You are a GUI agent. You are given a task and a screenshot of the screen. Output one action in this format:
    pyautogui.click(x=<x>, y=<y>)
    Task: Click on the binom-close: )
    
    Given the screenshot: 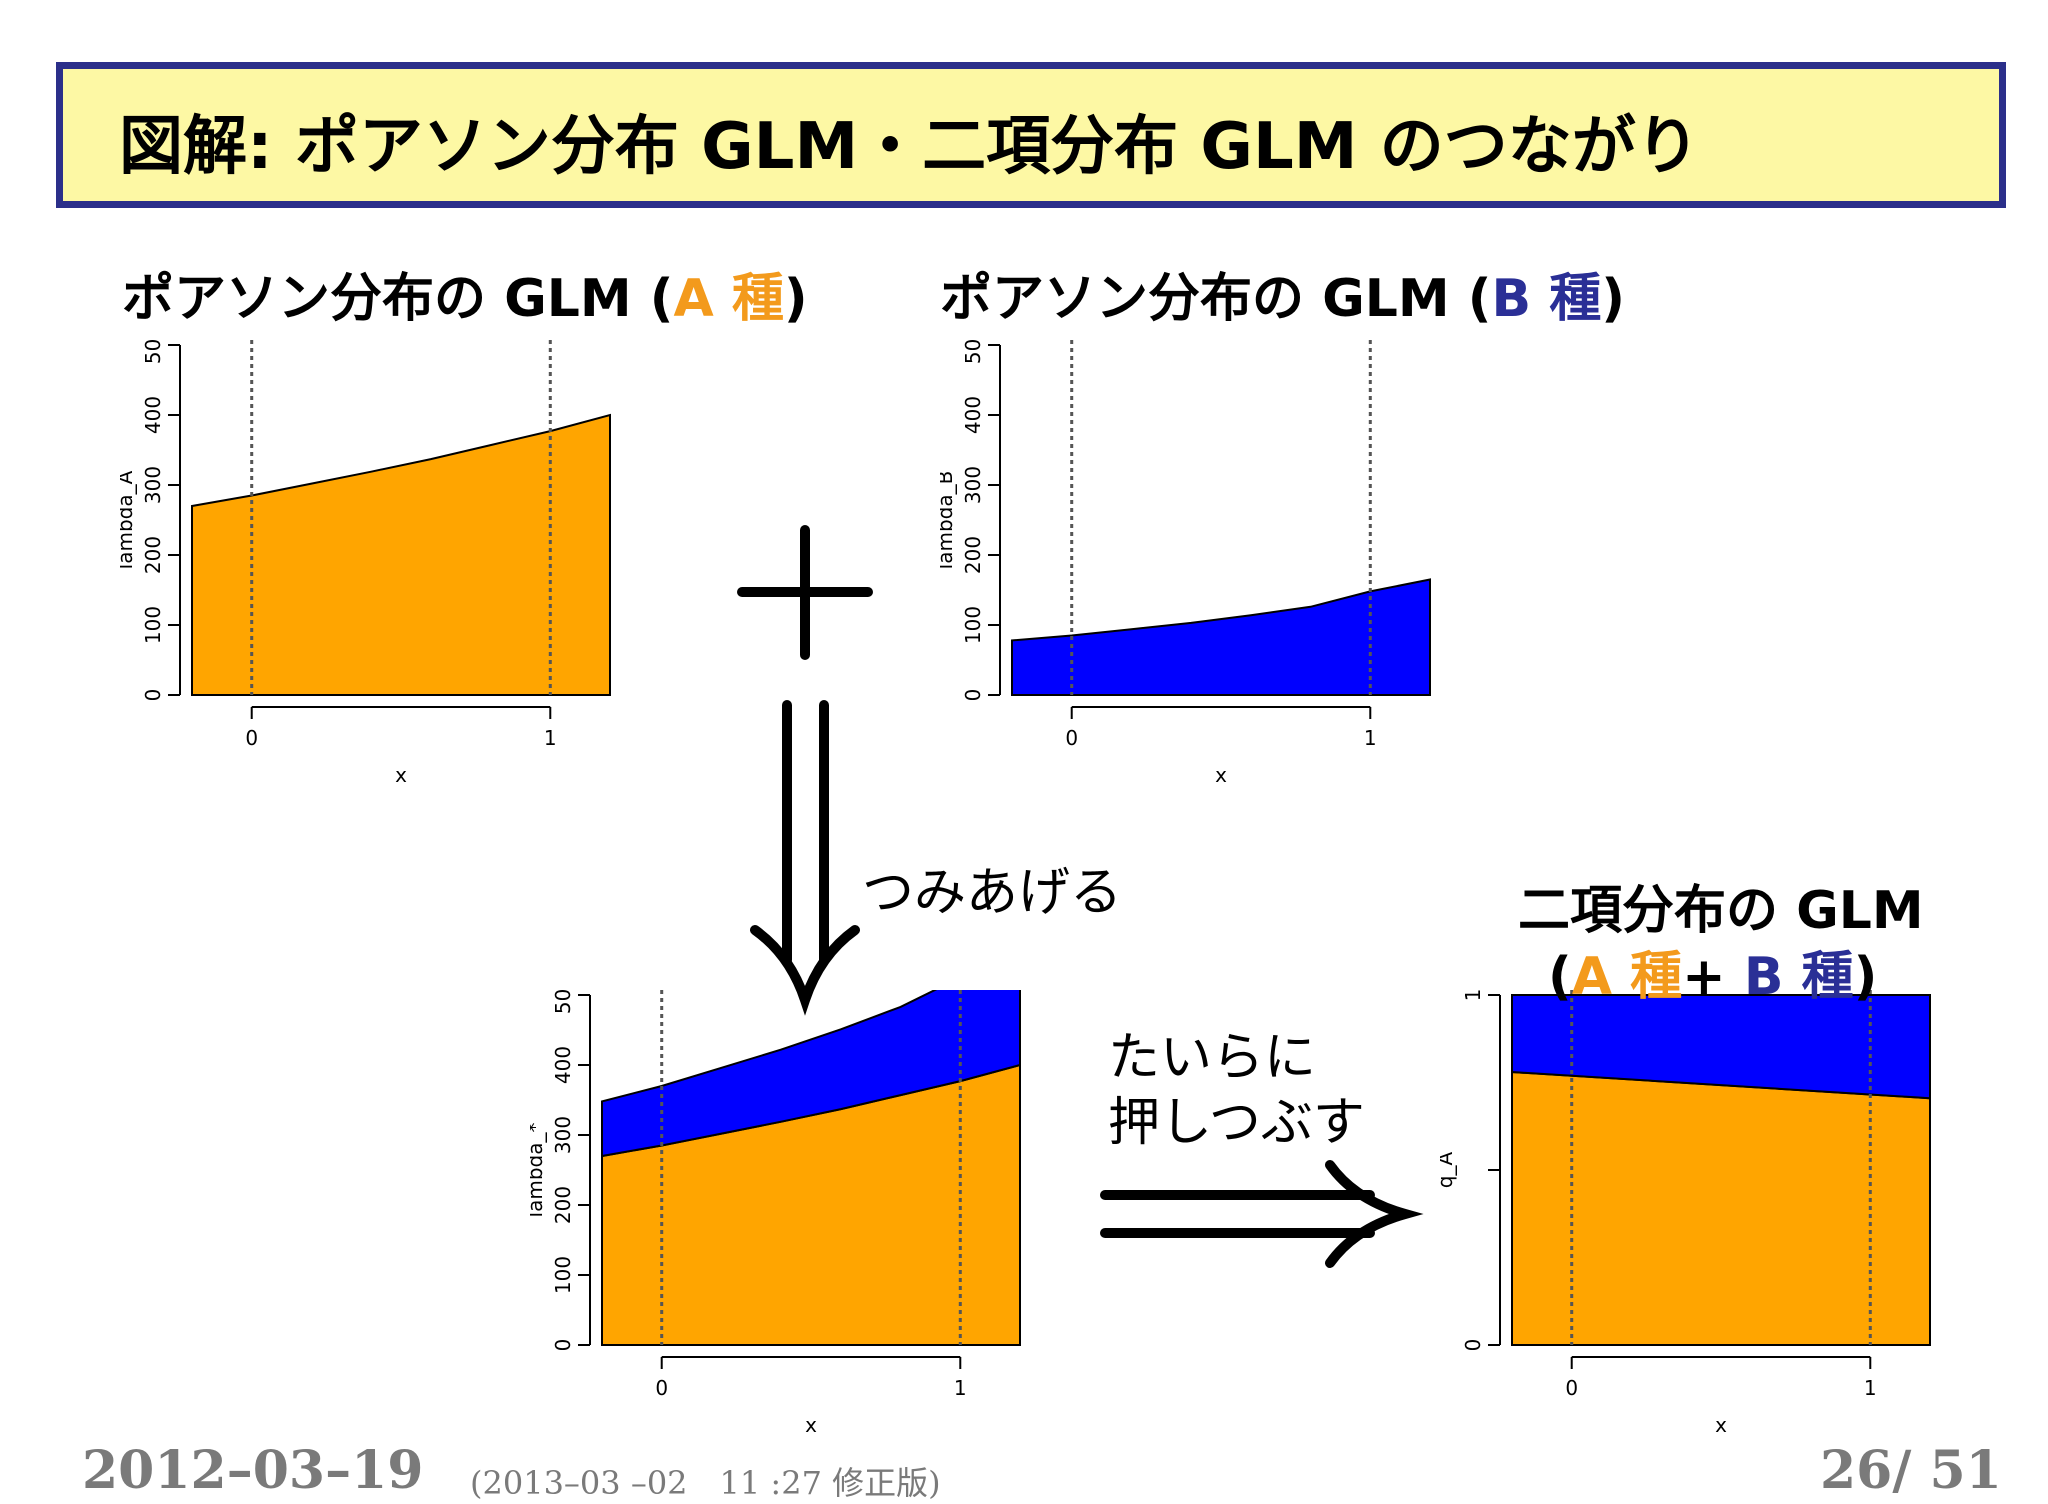 What is the action you would take?
    pyautogui.click(x=1865, y=977)
    